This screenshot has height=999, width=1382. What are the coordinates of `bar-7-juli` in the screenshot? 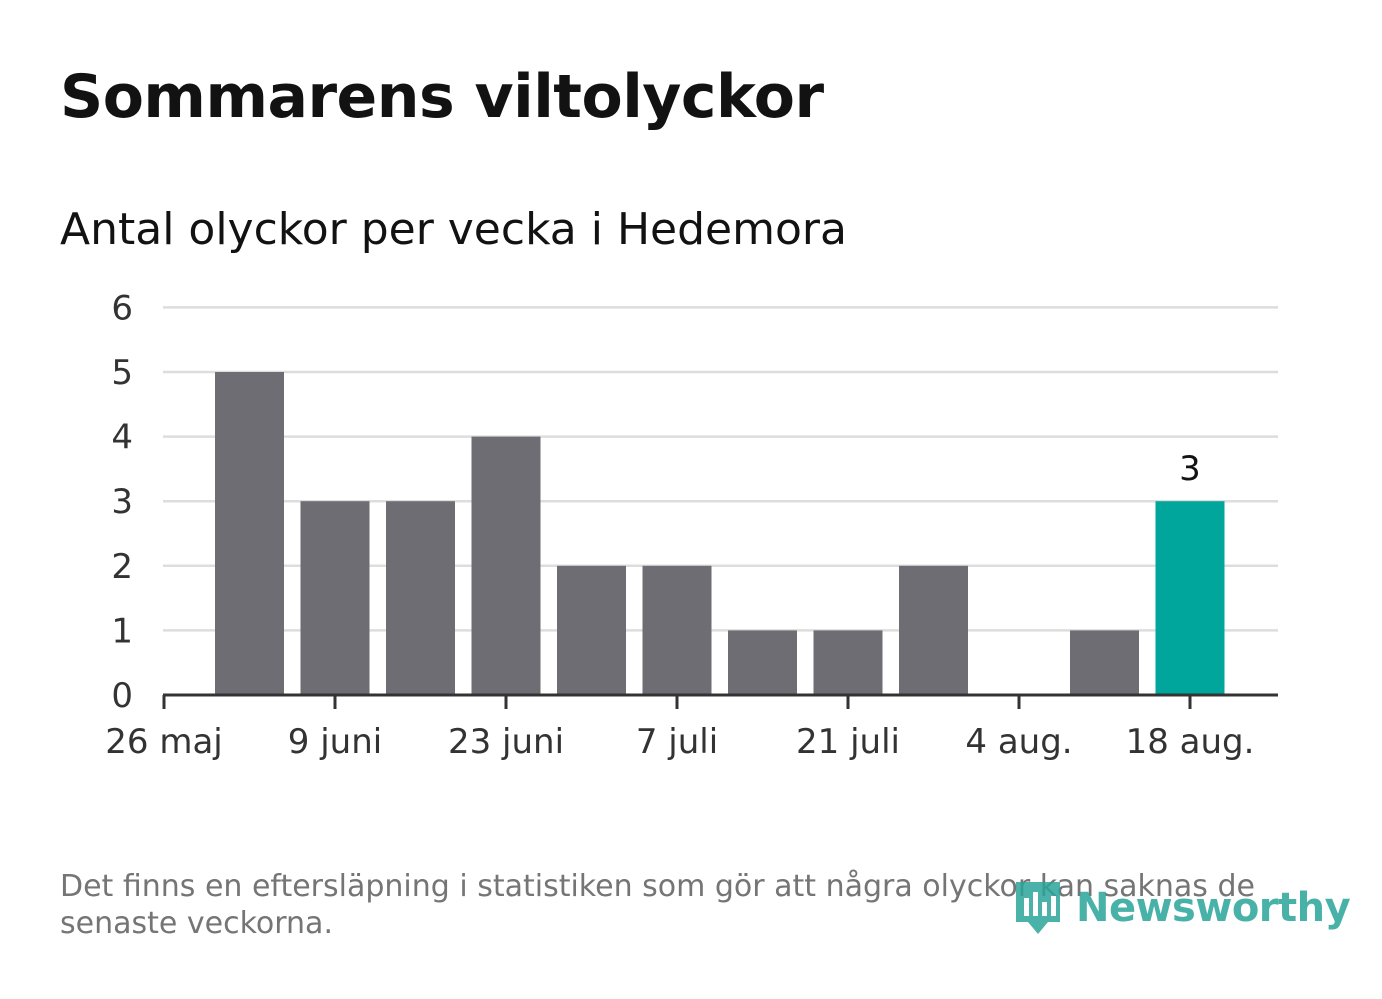 It's located at (677, 630).